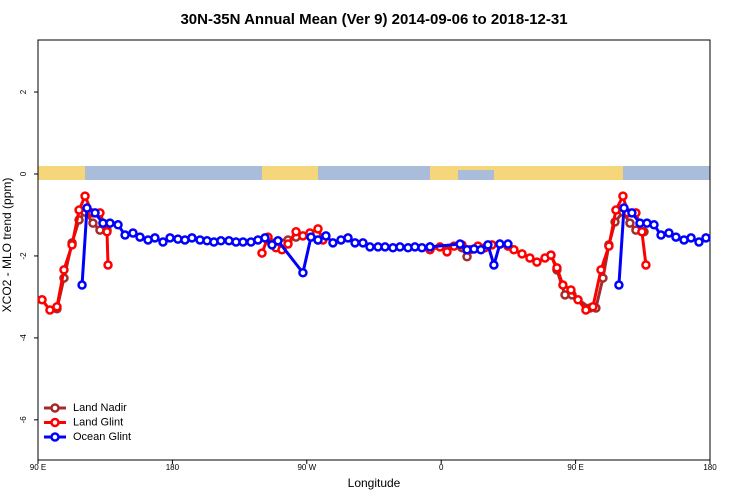  What do you see at coordinates (98, 422) in the screenshot?
I see `legend-label: Land Glint` at bounding box center [98, 422].